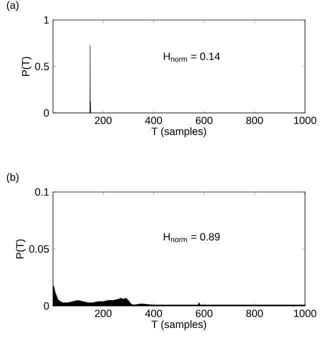  What do you see at coordinates (192, 57) in the screenshot?
I see `annotation: H$_{norm}$ = 0.14` at bounding box center [192, 57].